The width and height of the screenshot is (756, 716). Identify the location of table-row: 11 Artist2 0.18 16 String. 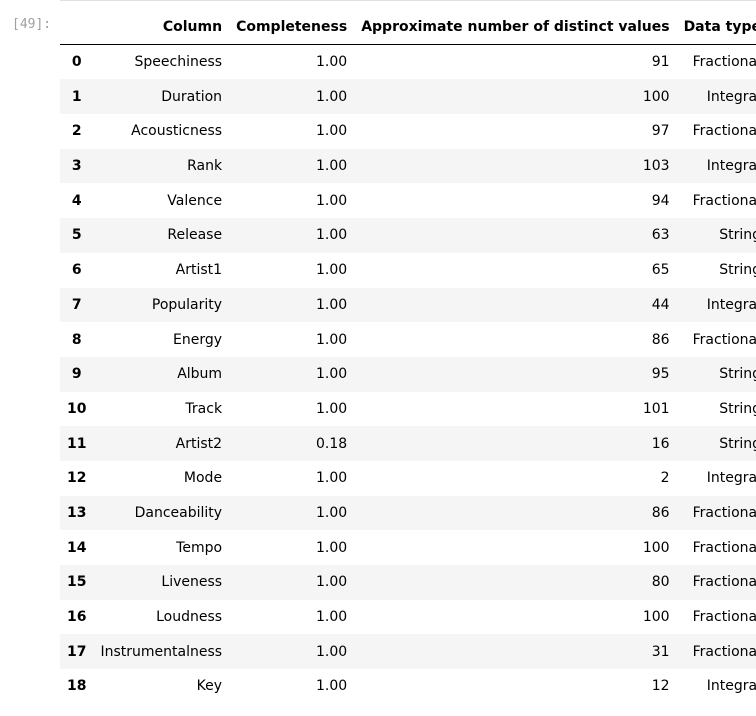
(408, 443).